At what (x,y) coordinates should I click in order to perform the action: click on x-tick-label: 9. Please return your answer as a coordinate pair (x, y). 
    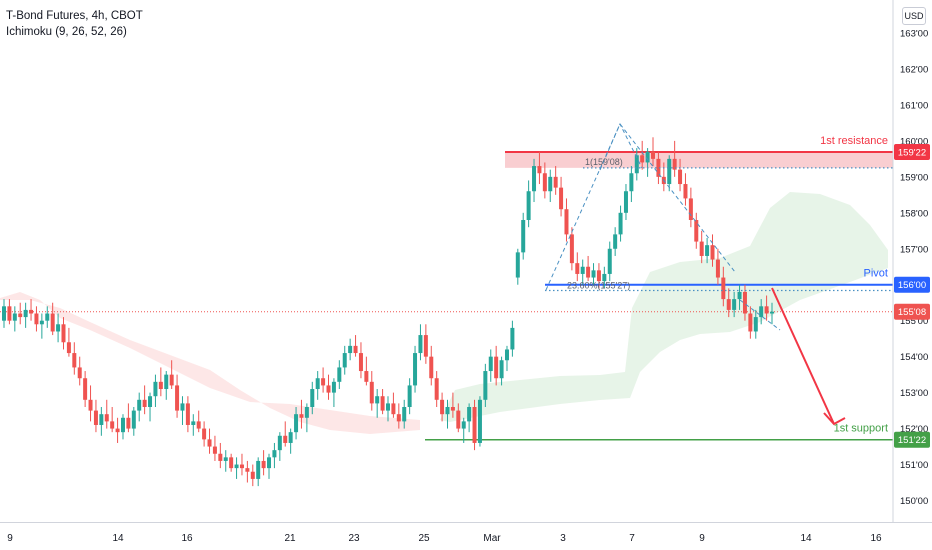
    Looking at the image, I should click on (10, 538).